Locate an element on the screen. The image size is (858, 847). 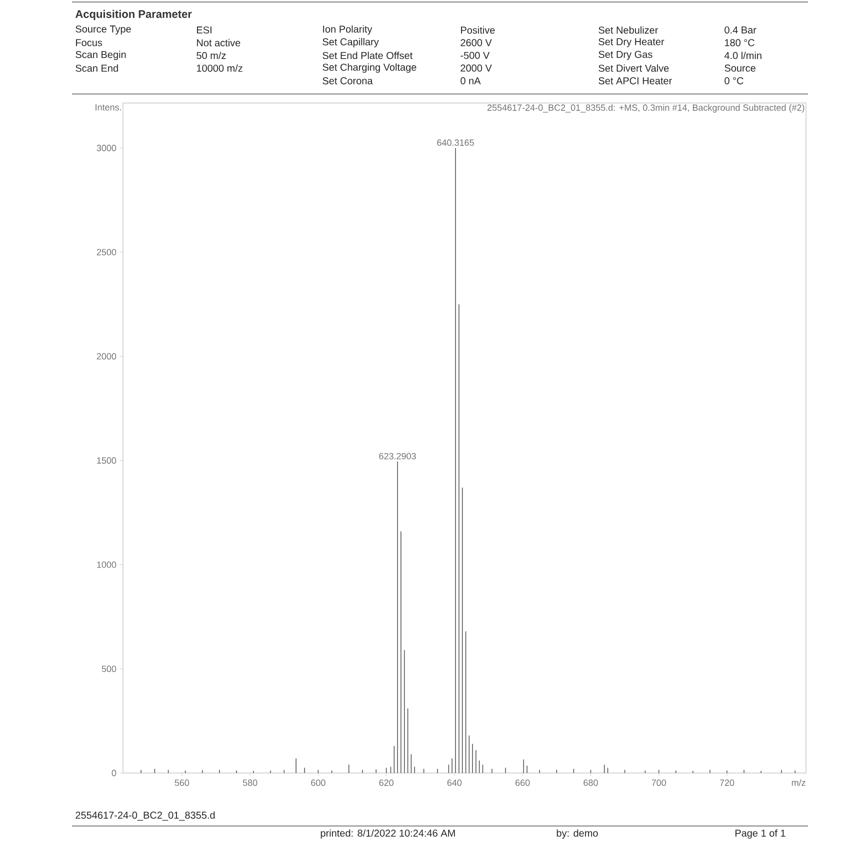
text: Set Capillary is located at coordinates (350, 43).